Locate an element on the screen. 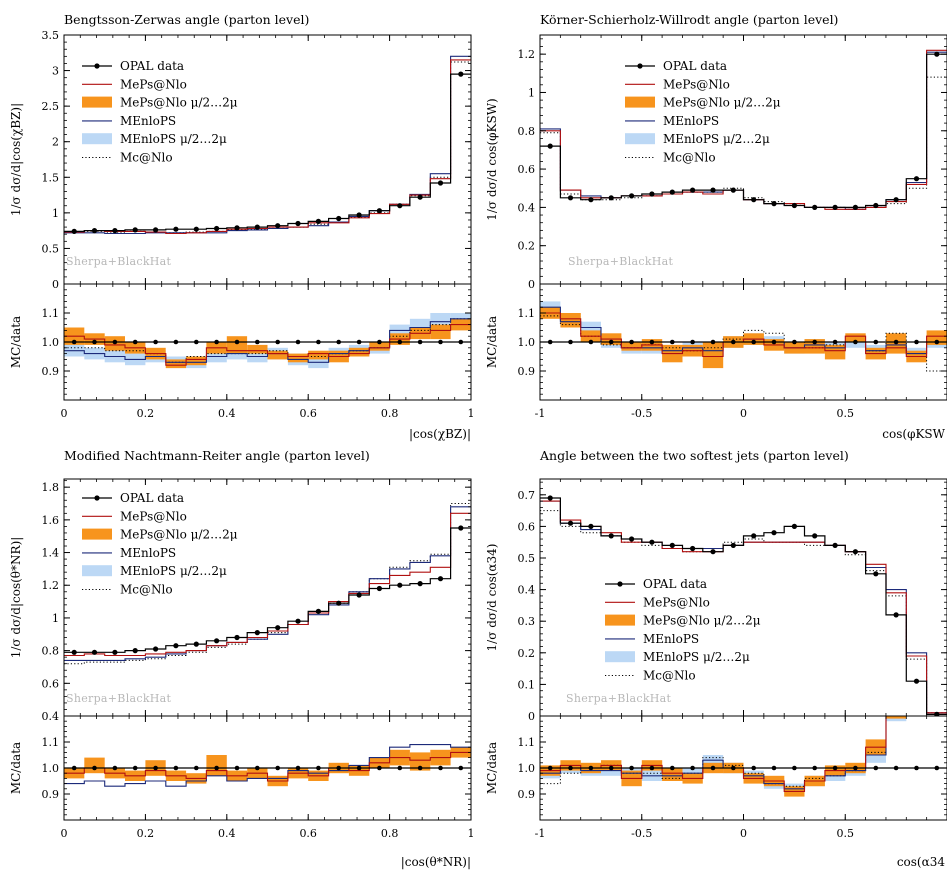 The width and height of the screenshot is (947, 875). series-line-menlops is located at coordinates (743, 130).